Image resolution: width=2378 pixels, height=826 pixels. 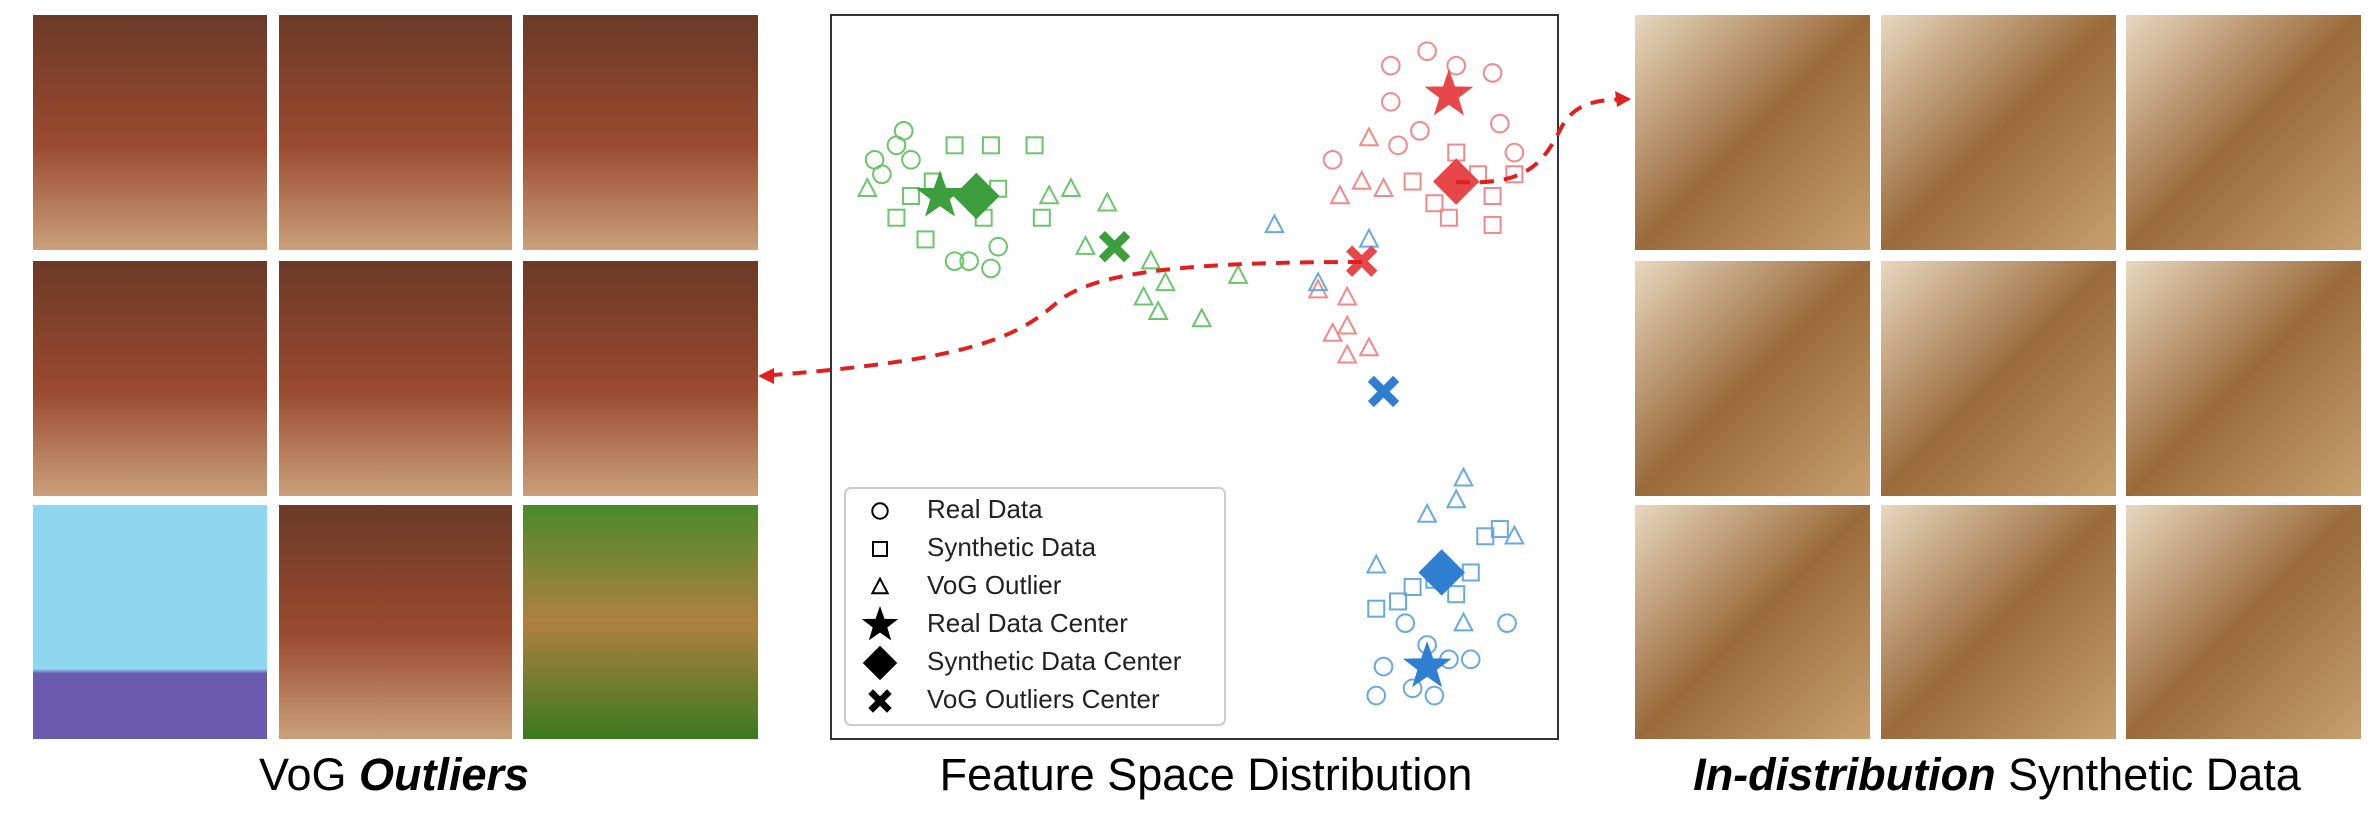 What do you see at coordinates (1061, 319) in the screenshot?
I see `arrow` at bounding box center [1061, 319].